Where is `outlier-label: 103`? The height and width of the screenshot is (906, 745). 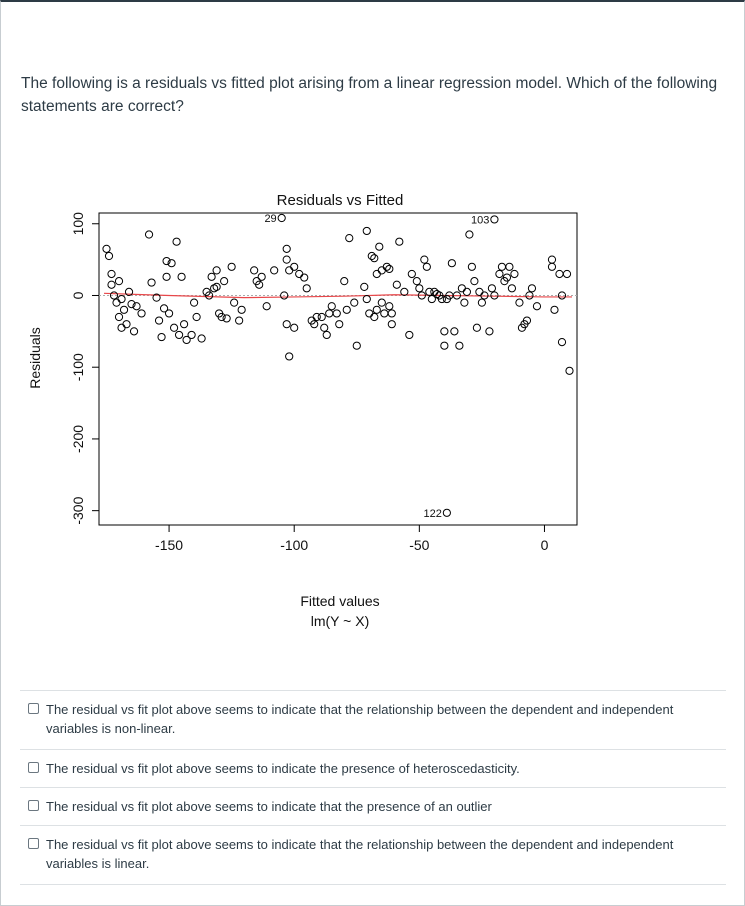
outlier-label: 103 is located at coordinates (480, 220).